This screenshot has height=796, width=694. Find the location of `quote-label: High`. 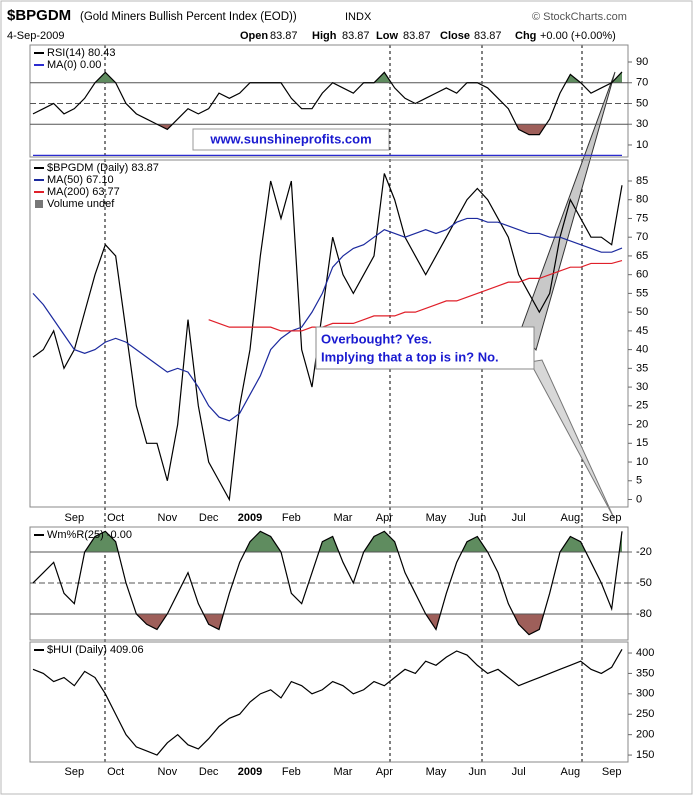

quote-label: High is located at coordinates (324, 36).